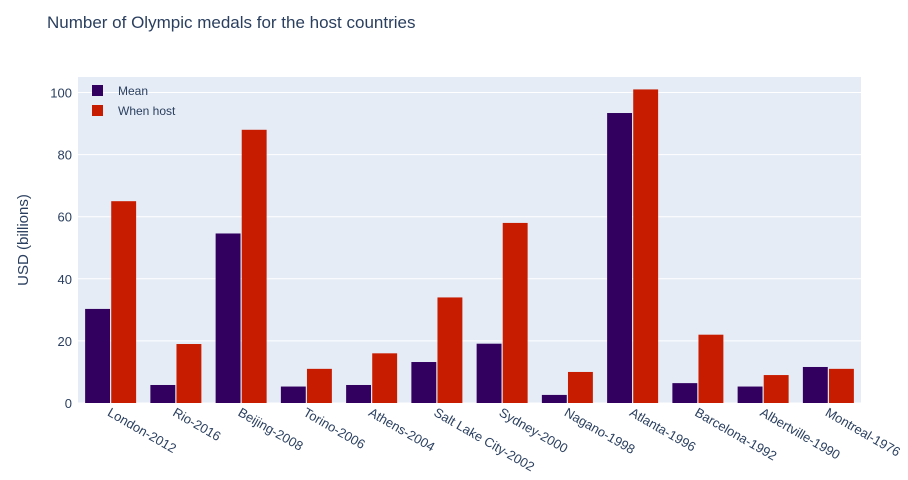 Image resolution: width=908 pixels, height=480 pixels. What do you see at coordinates (65, 279) in the screenshot?
I see `y-tick-label: 40` at bounding box center [65, 279].